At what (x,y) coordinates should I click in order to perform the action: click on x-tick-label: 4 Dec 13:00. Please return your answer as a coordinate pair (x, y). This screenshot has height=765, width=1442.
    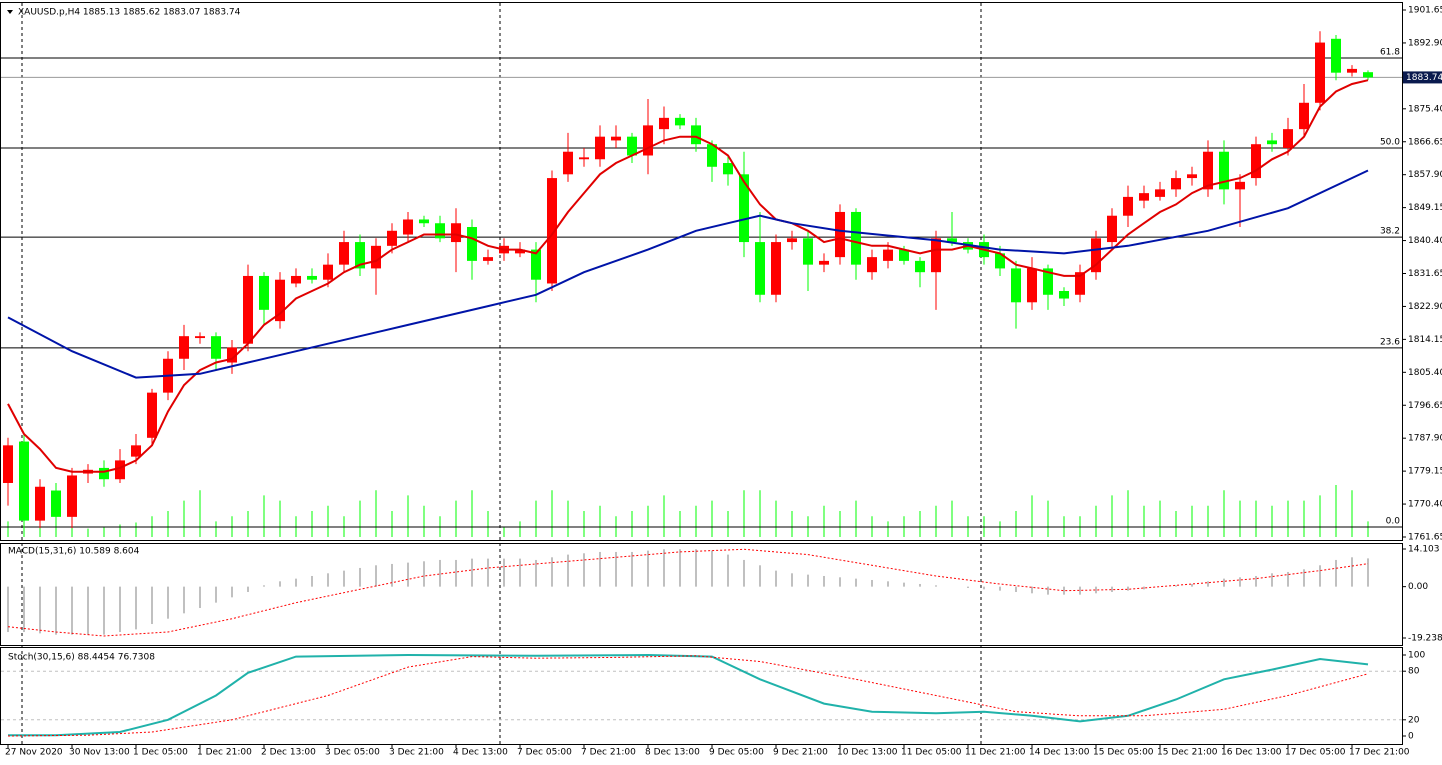
    Looking at the image, I should click on (480, 753).